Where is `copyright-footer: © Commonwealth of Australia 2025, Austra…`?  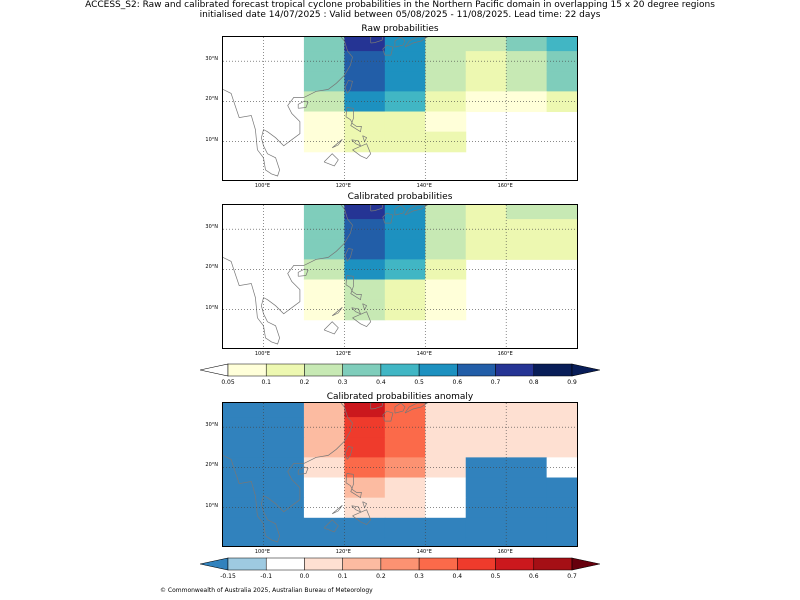 copyright-footer: © Commonwealth of Australia 2025, Austra… is located at coordinates (266, 590).